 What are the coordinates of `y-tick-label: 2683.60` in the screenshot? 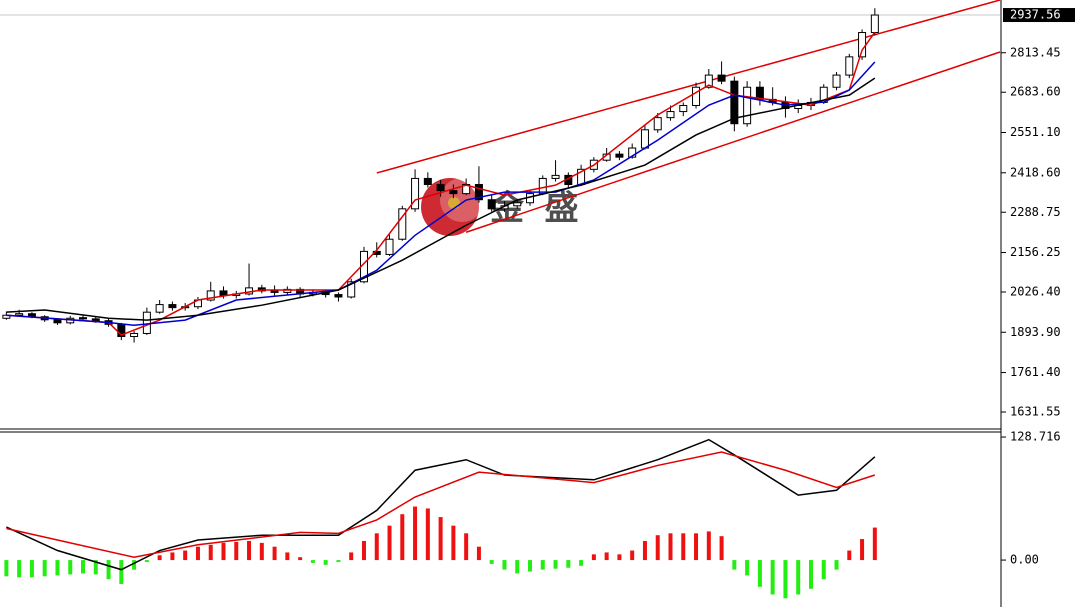 It's located at (1035, 92).